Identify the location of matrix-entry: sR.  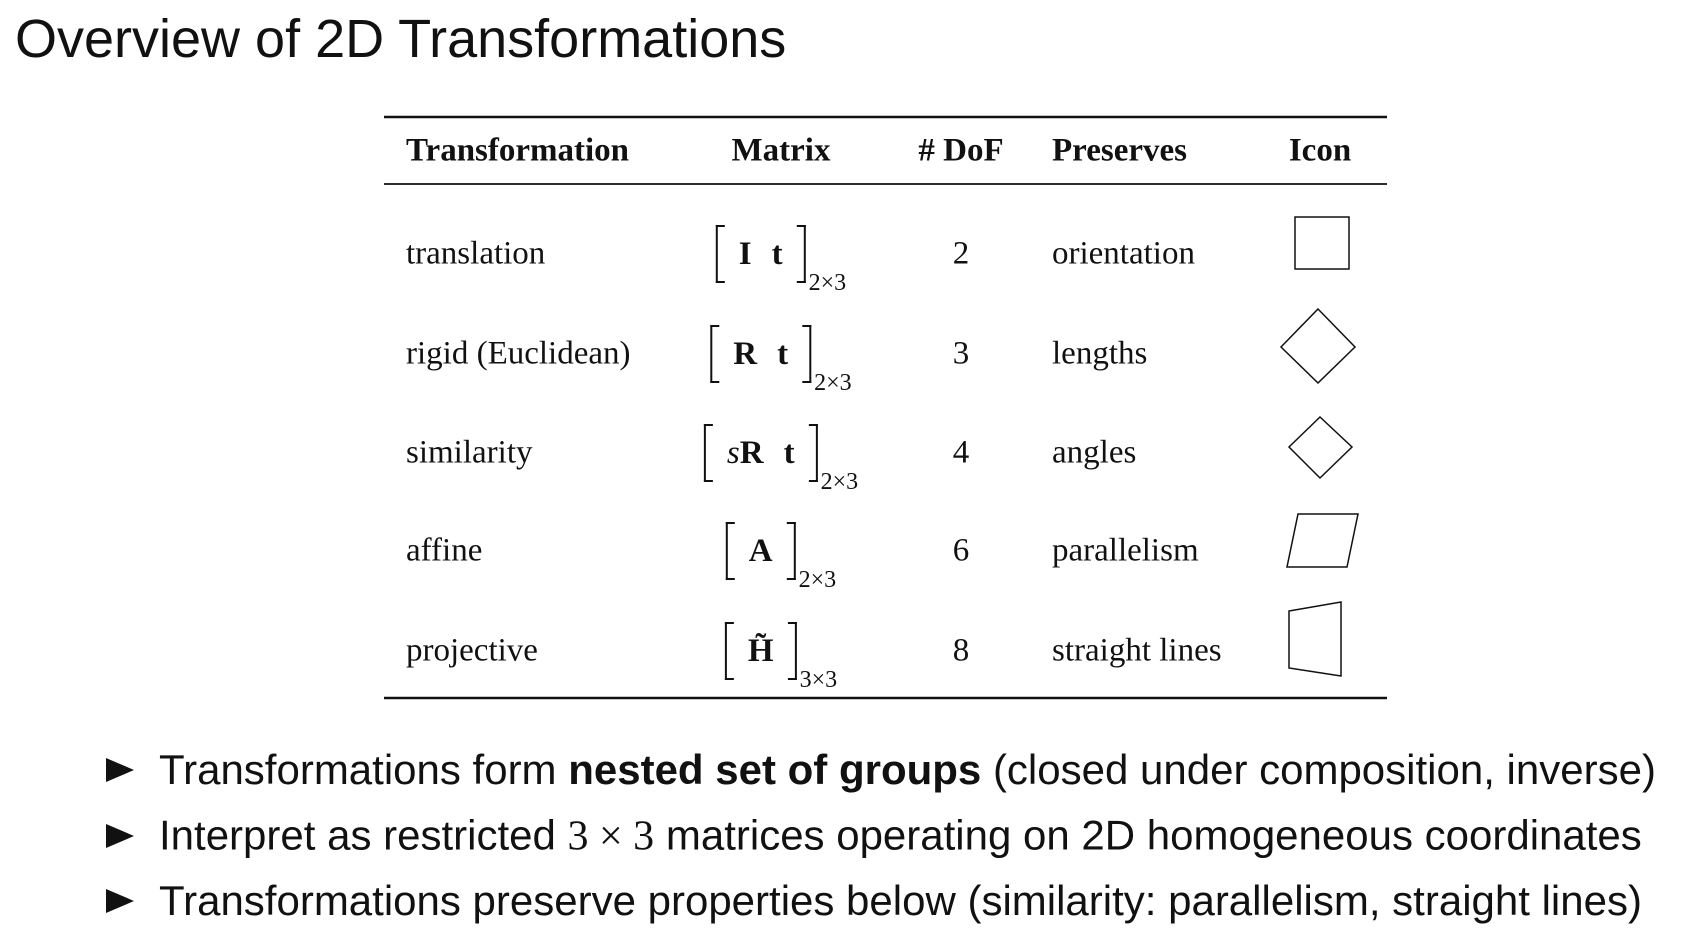
(745, 453).